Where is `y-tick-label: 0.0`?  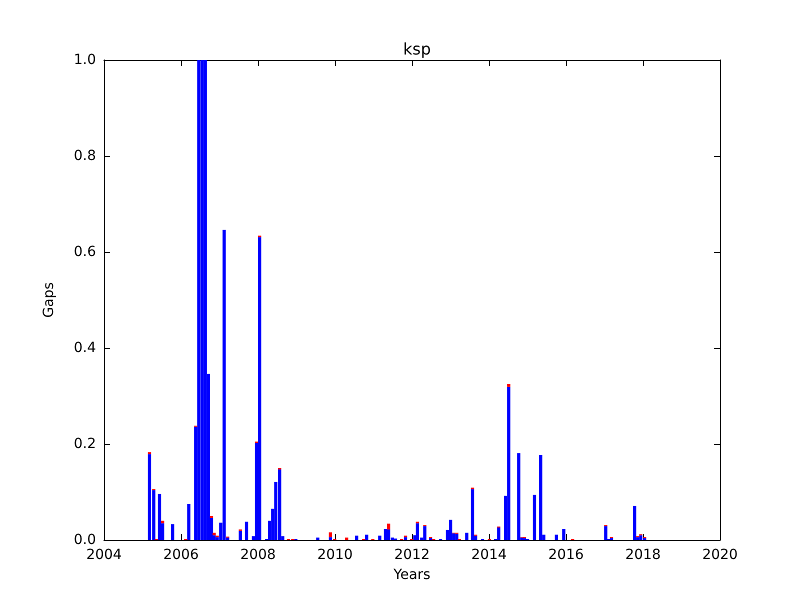
y-tick-label: 0.0 is located at coordinates (85, 540).